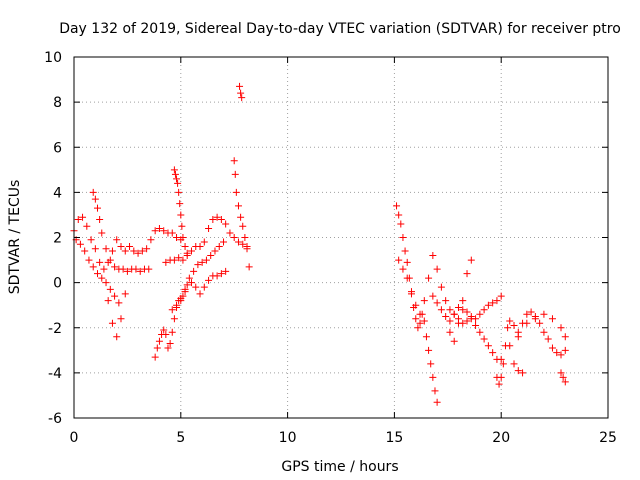  Describe the element at coordinates (74, 438) in the screenshot. I see `x-tick-label: 0` at that location.